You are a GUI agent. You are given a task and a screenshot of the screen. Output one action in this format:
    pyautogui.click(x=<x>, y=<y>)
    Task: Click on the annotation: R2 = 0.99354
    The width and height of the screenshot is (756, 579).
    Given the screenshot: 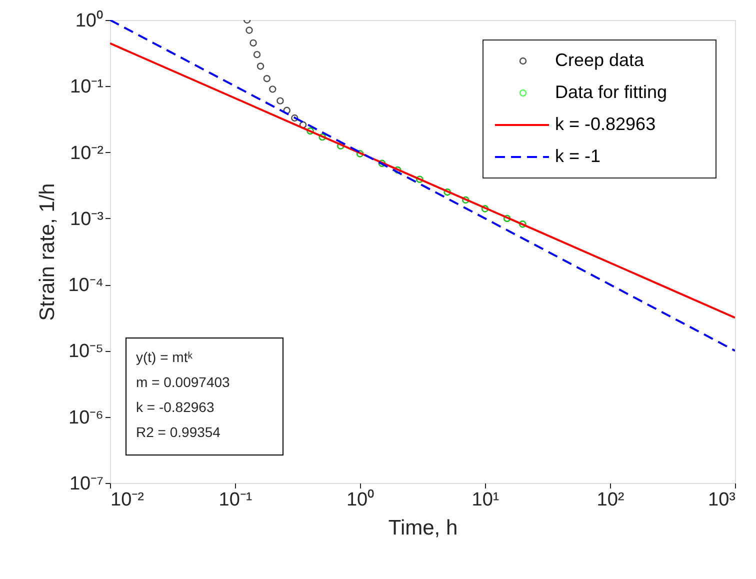 What is the action you would take?
    pyautogui.click(x=178, y=432)
    